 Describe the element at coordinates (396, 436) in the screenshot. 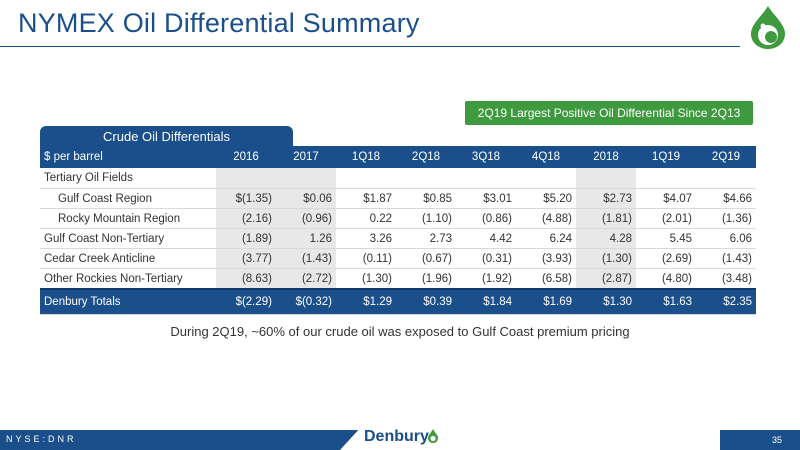

I see `footer-brand-name: Denbury` at that location.